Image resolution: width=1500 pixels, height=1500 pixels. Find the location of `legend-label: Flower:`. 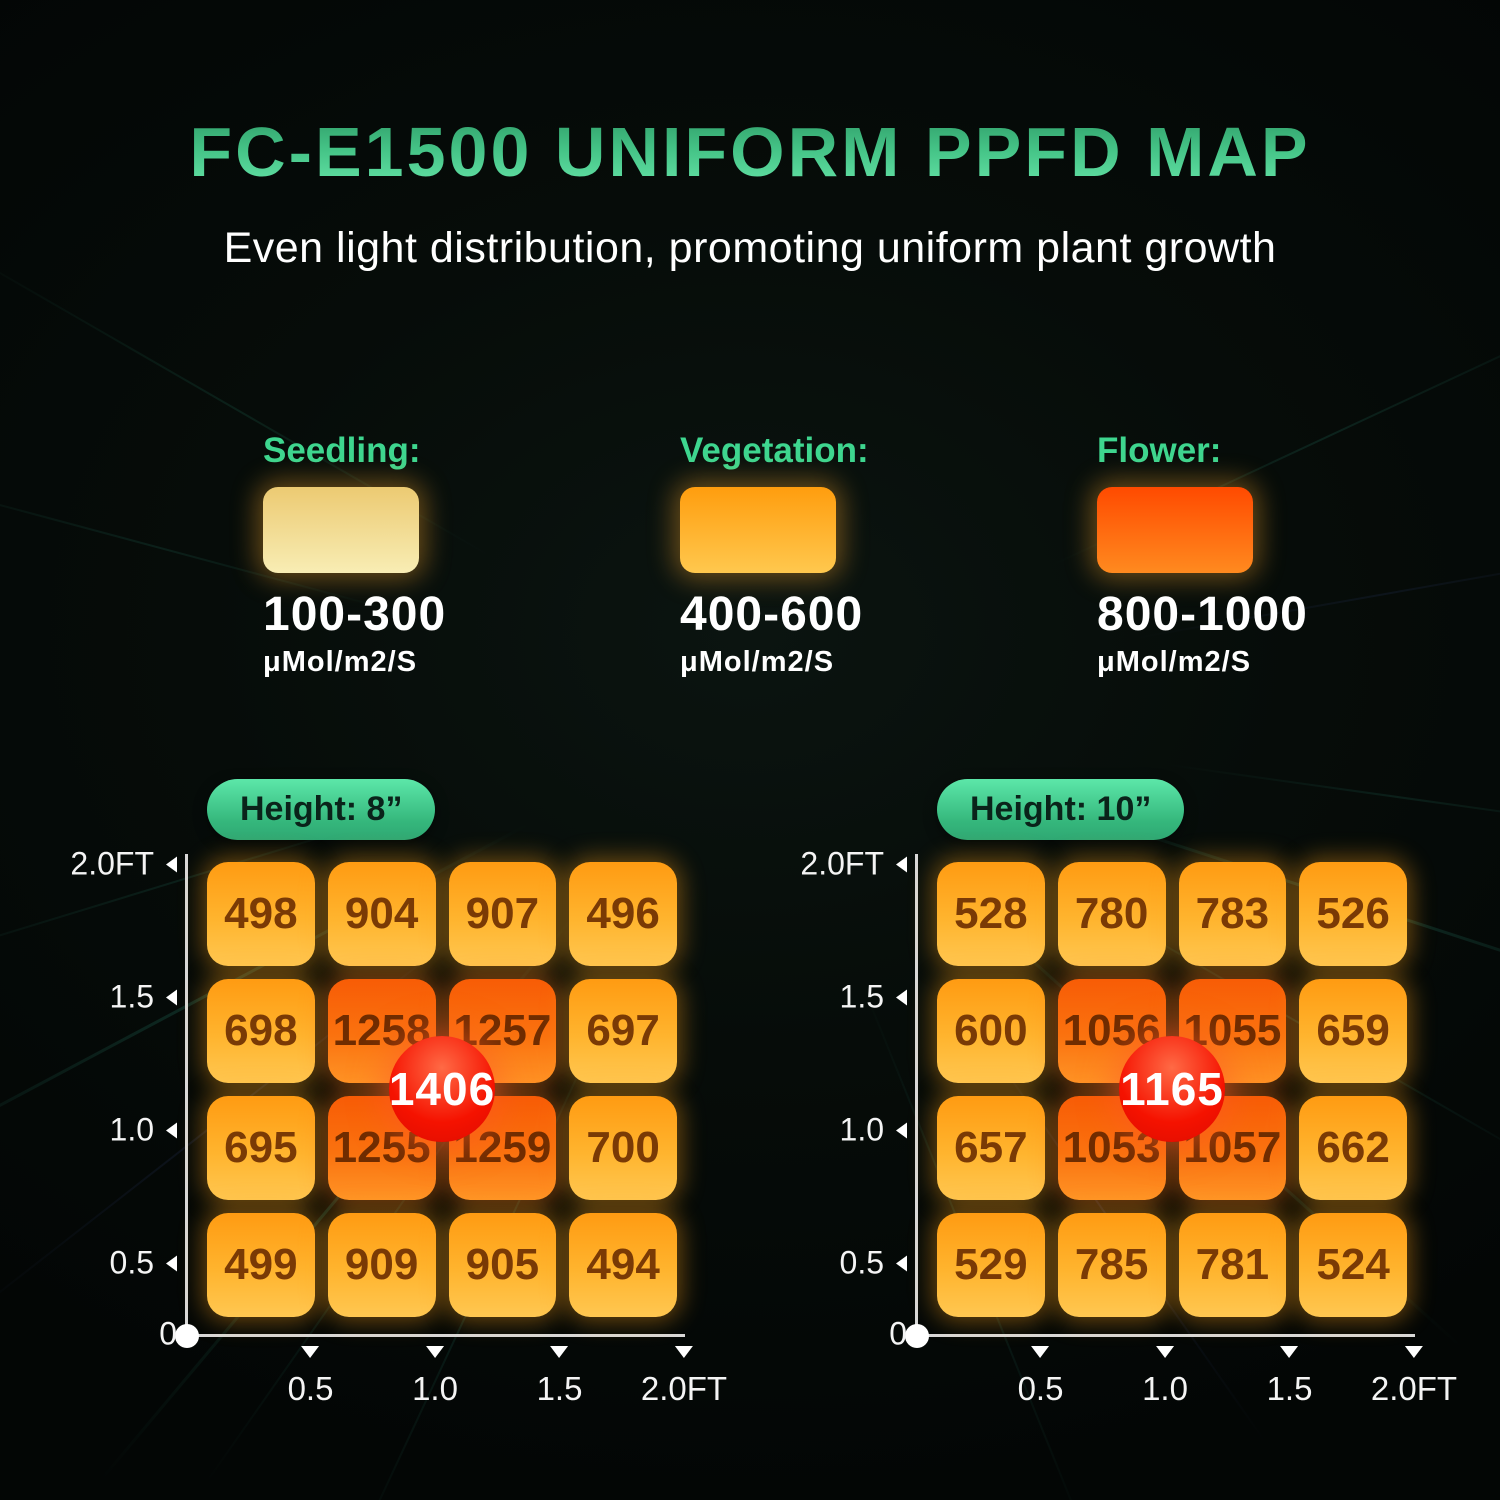

legend-label: Flower: is located at coordinates (1159, 450).